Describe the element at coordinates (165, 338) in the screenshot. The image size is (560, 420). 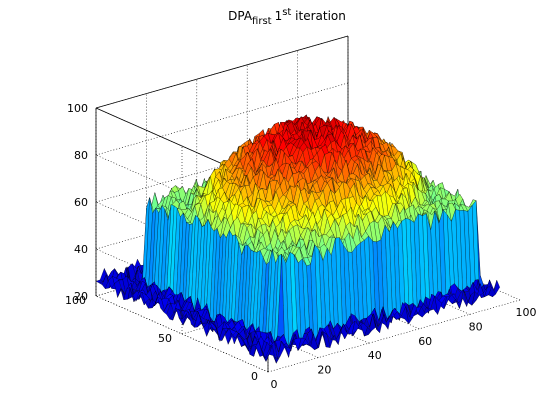
I see `y-tick-label: 50` at that location.